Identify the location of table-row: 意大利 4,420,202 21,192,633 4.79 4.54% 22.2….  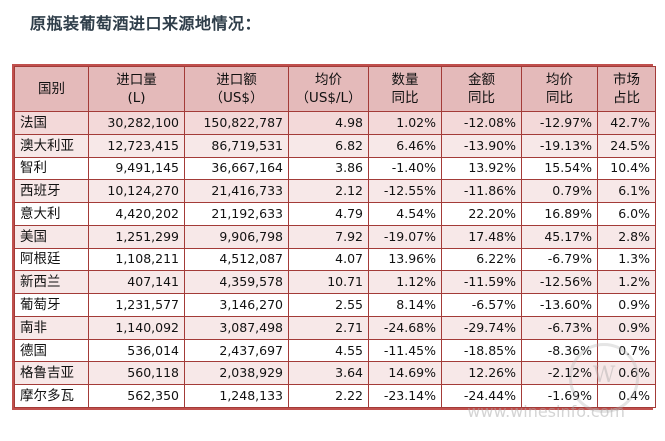
(335, 214).